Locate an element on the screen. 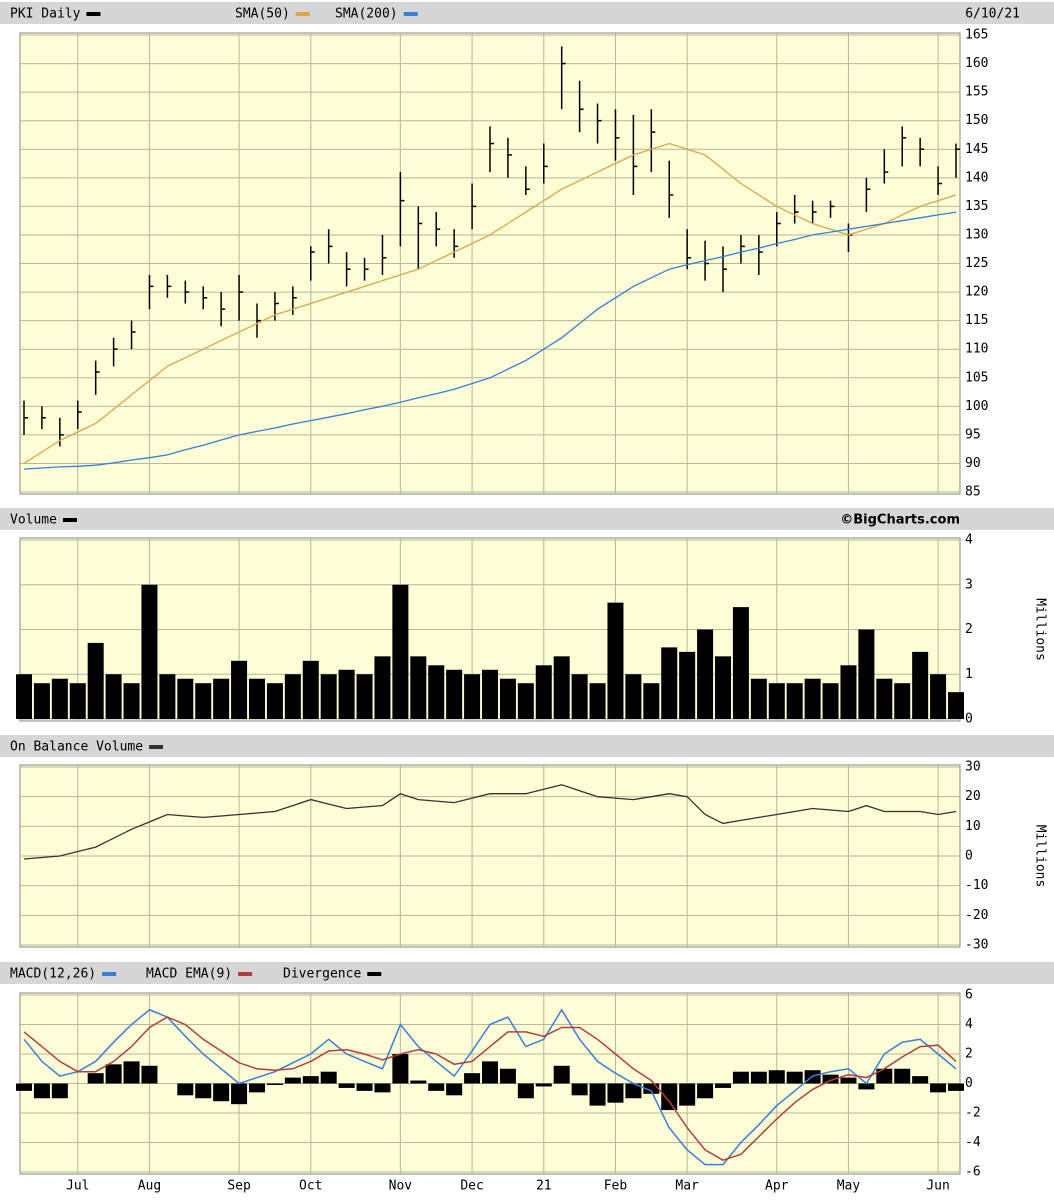 This screenshot has width=1054, height=1200. y-tick-label: 6 is located at coordinates (969, 995).